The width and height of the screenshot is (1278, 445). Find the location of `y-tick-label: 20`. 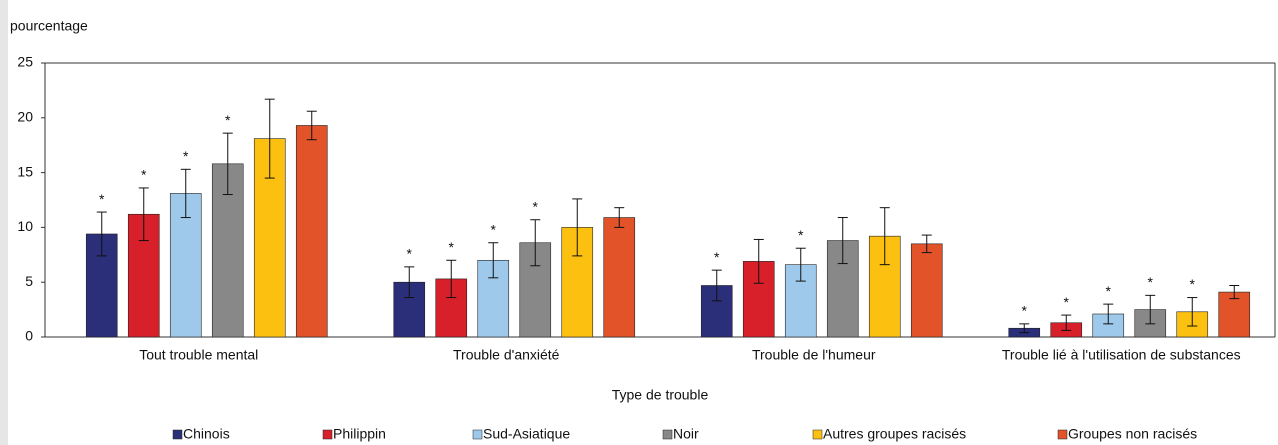

y-tick-label: 20 is located at coordinates (25, 117).